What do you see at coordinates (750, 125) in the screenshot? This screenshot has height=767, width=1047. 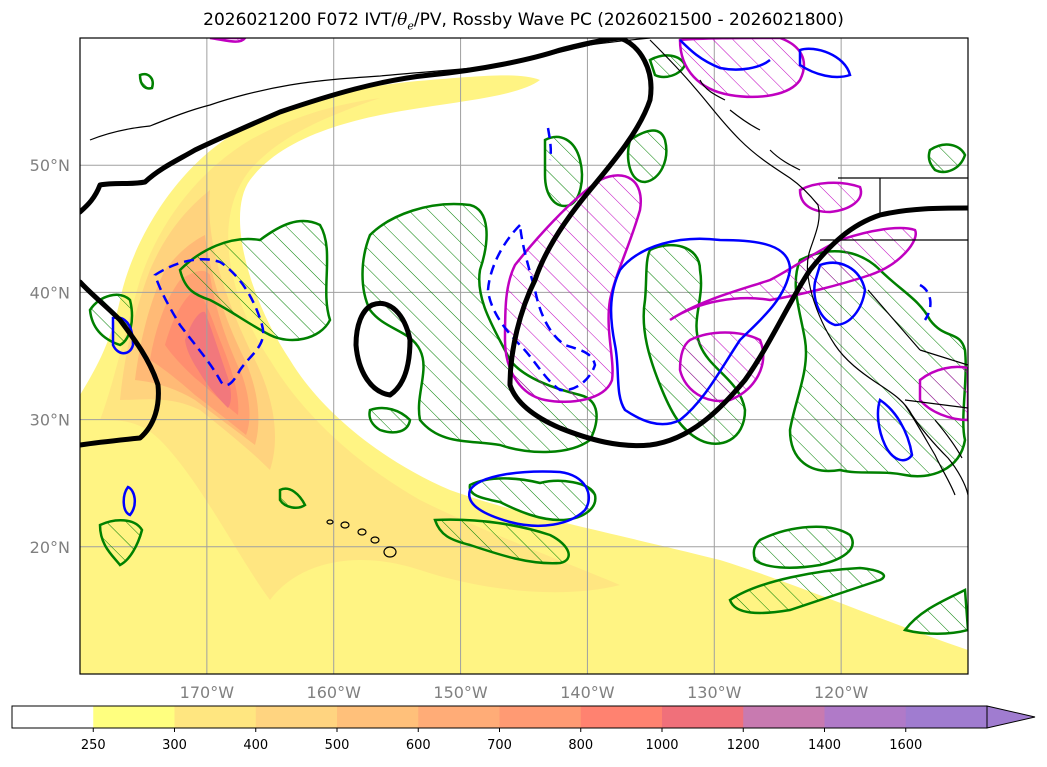 I see `canada-islands` at bounding box center [750, 125].